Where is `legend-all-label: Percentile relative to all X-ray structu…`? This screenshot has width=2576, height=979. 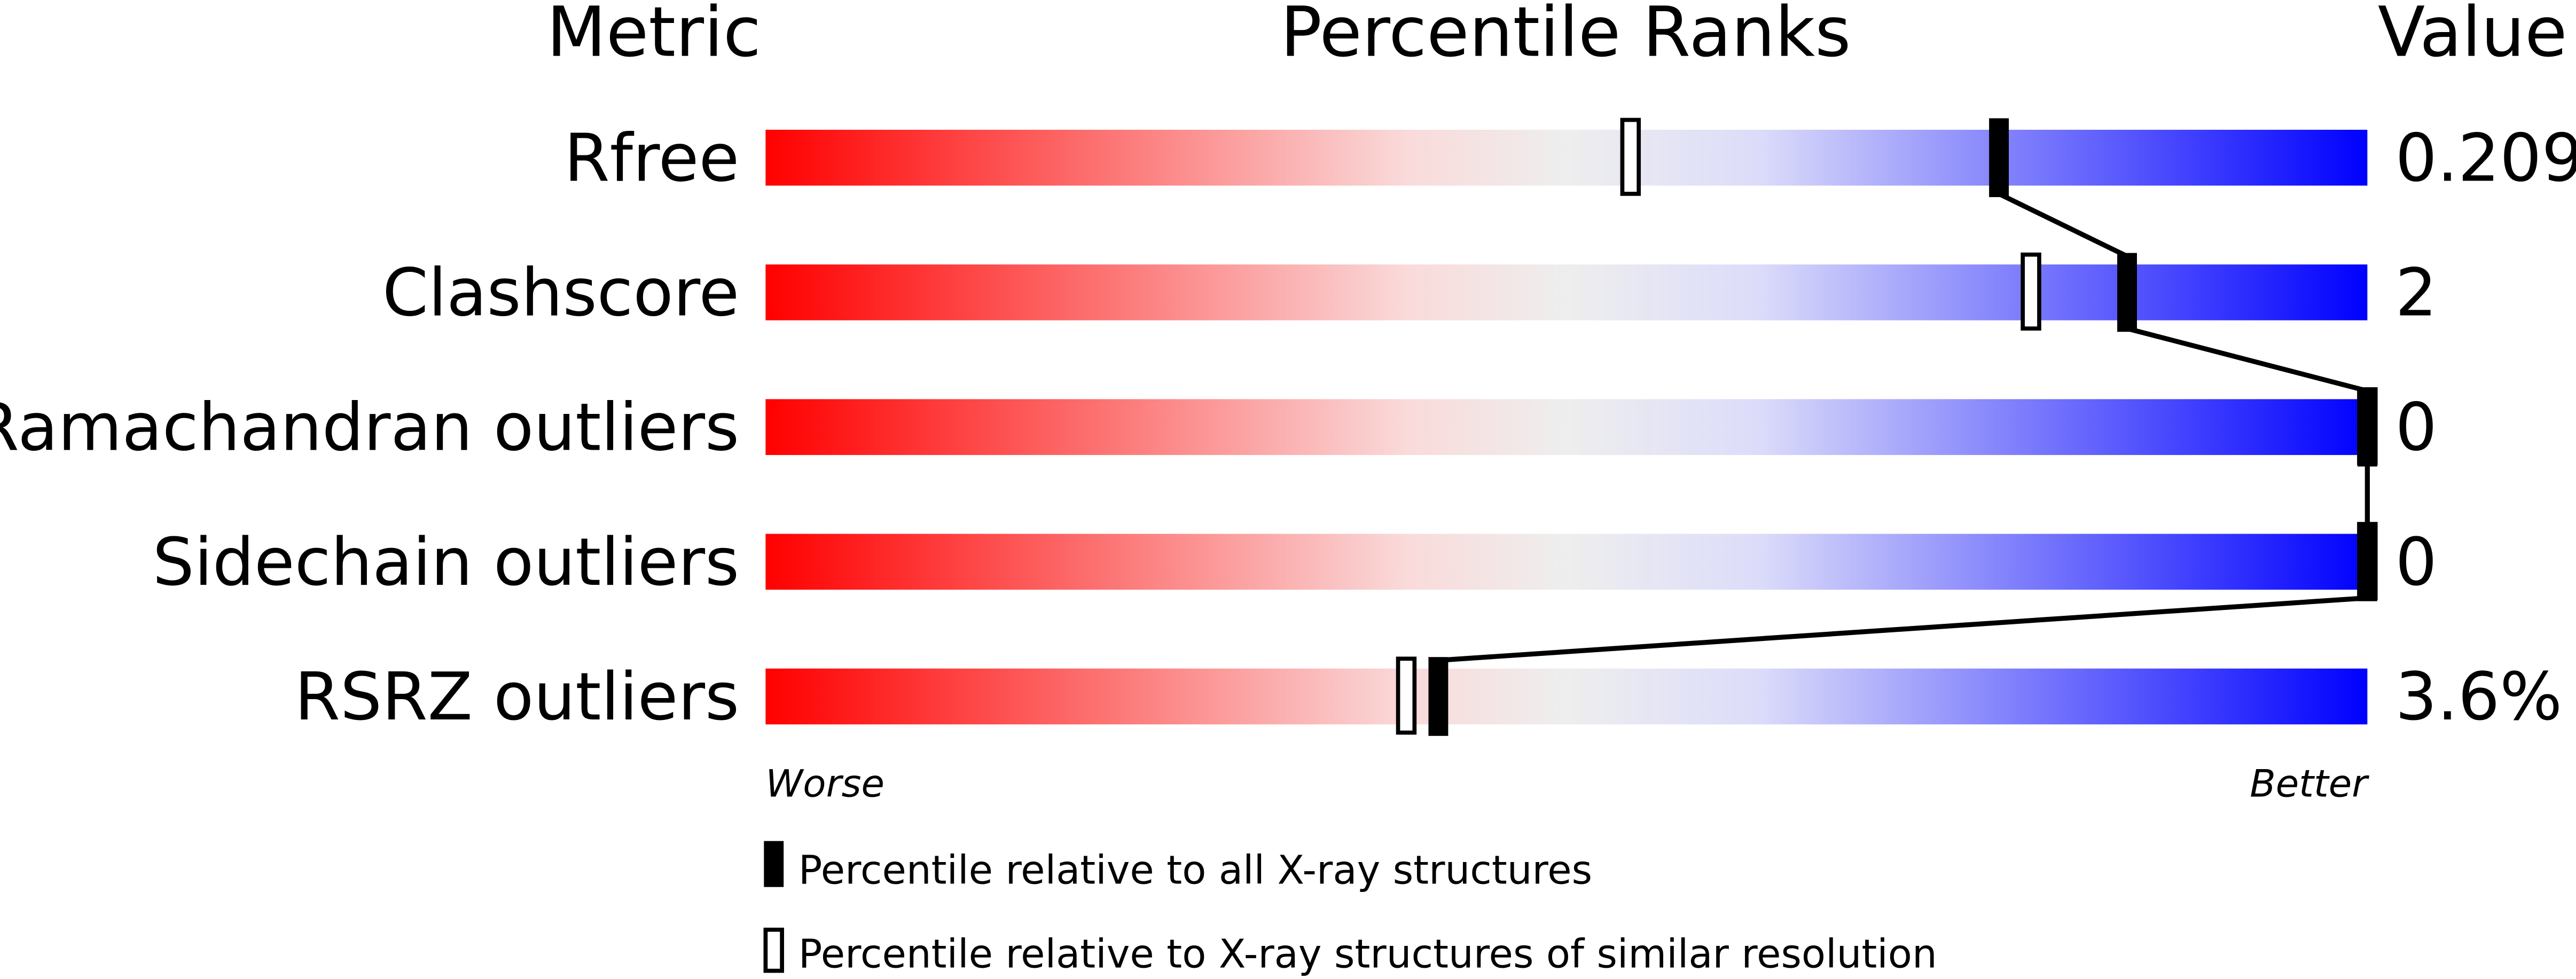
legend-all-label: Percentile relative to all X-ray structu… is located at coordinates (1195, 871).